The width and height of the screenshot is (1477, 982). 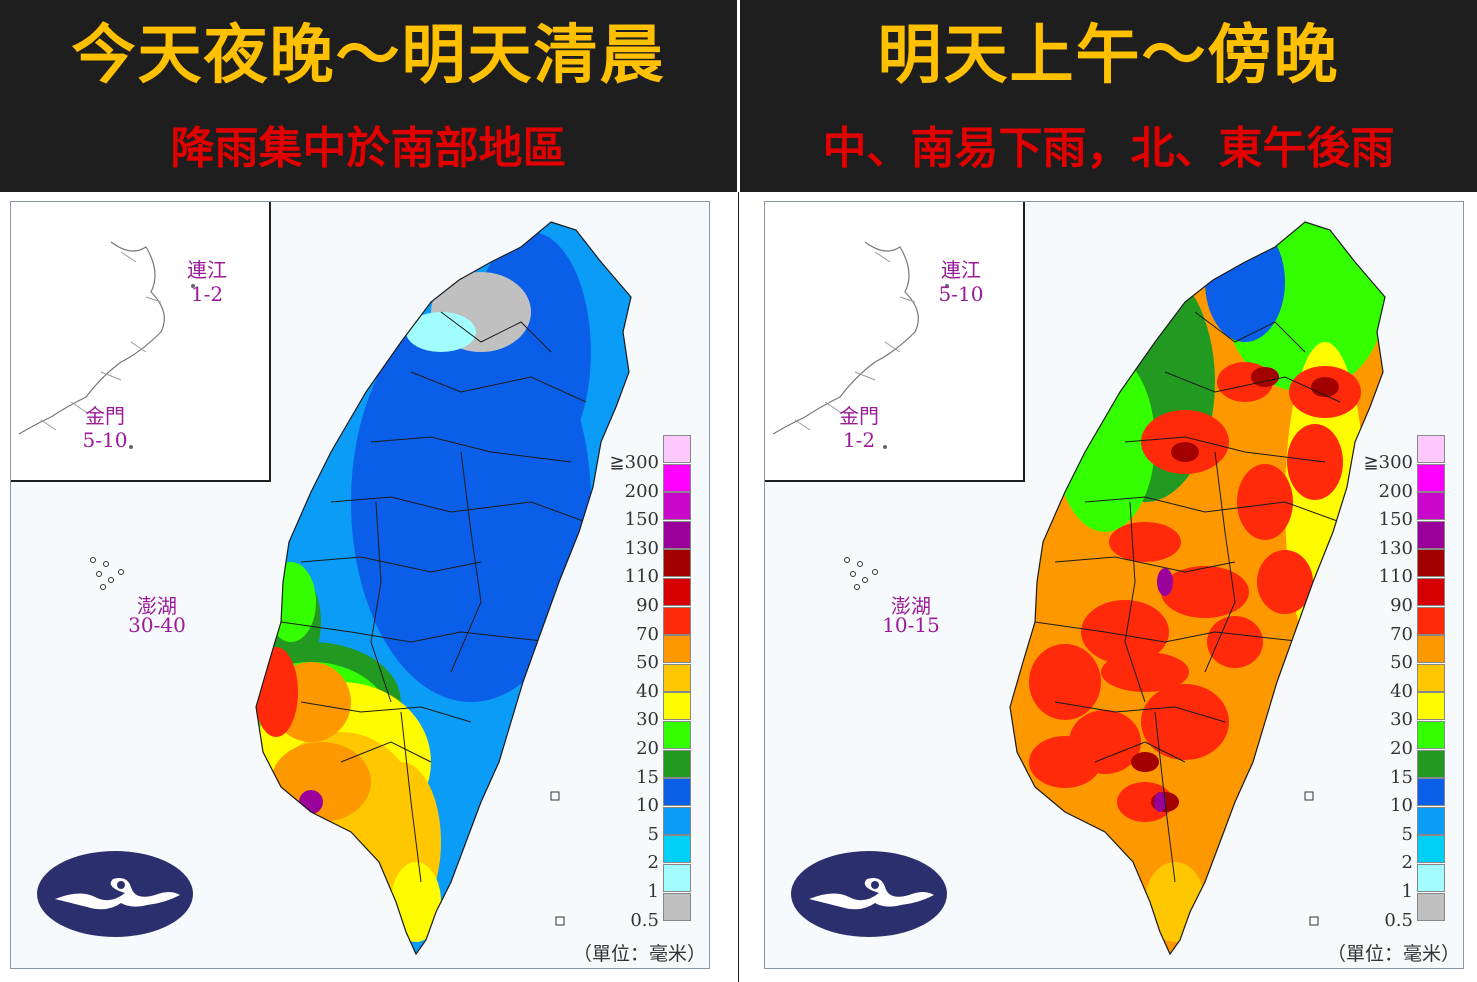 I want to click on legend-label: 110, so click(x=641, y=577).